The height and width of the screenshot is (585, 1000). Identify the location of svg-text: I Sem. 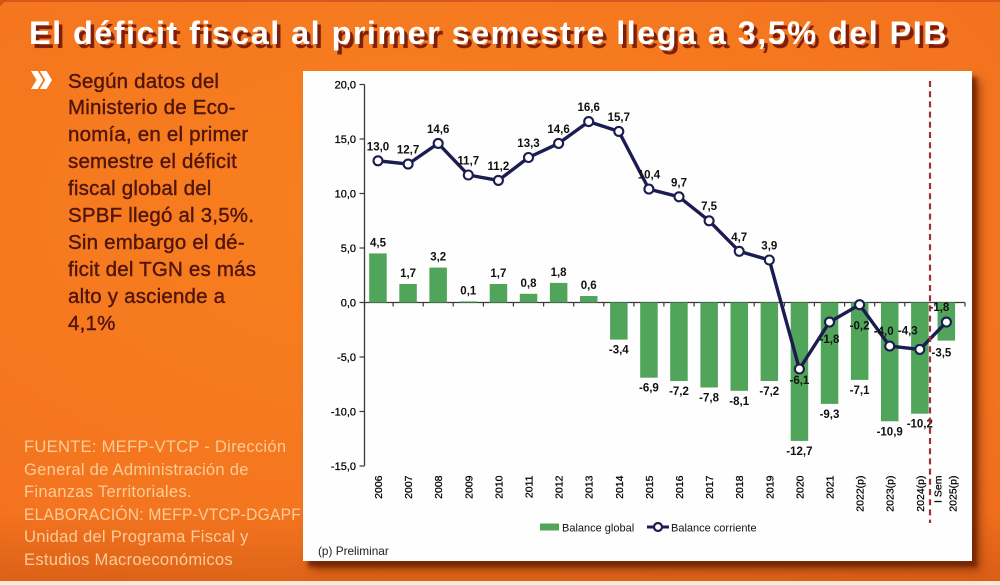
(938, 489).